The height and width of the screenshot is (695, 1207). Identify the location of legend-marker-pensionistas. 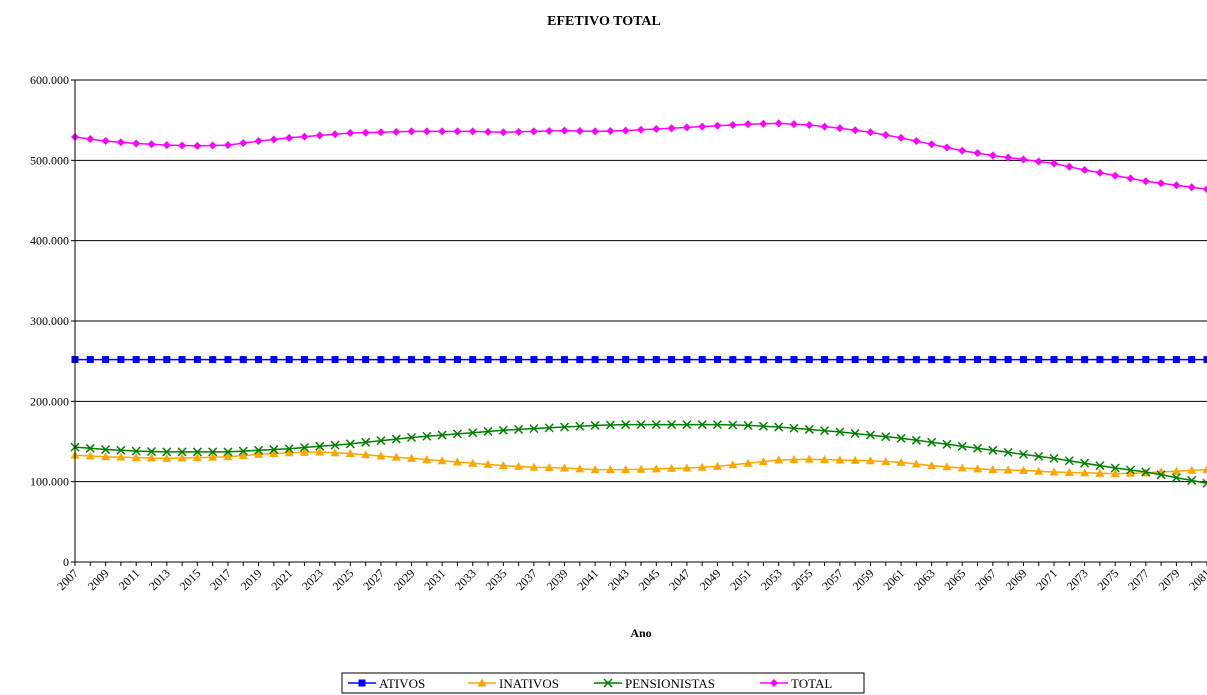
(608, 683).